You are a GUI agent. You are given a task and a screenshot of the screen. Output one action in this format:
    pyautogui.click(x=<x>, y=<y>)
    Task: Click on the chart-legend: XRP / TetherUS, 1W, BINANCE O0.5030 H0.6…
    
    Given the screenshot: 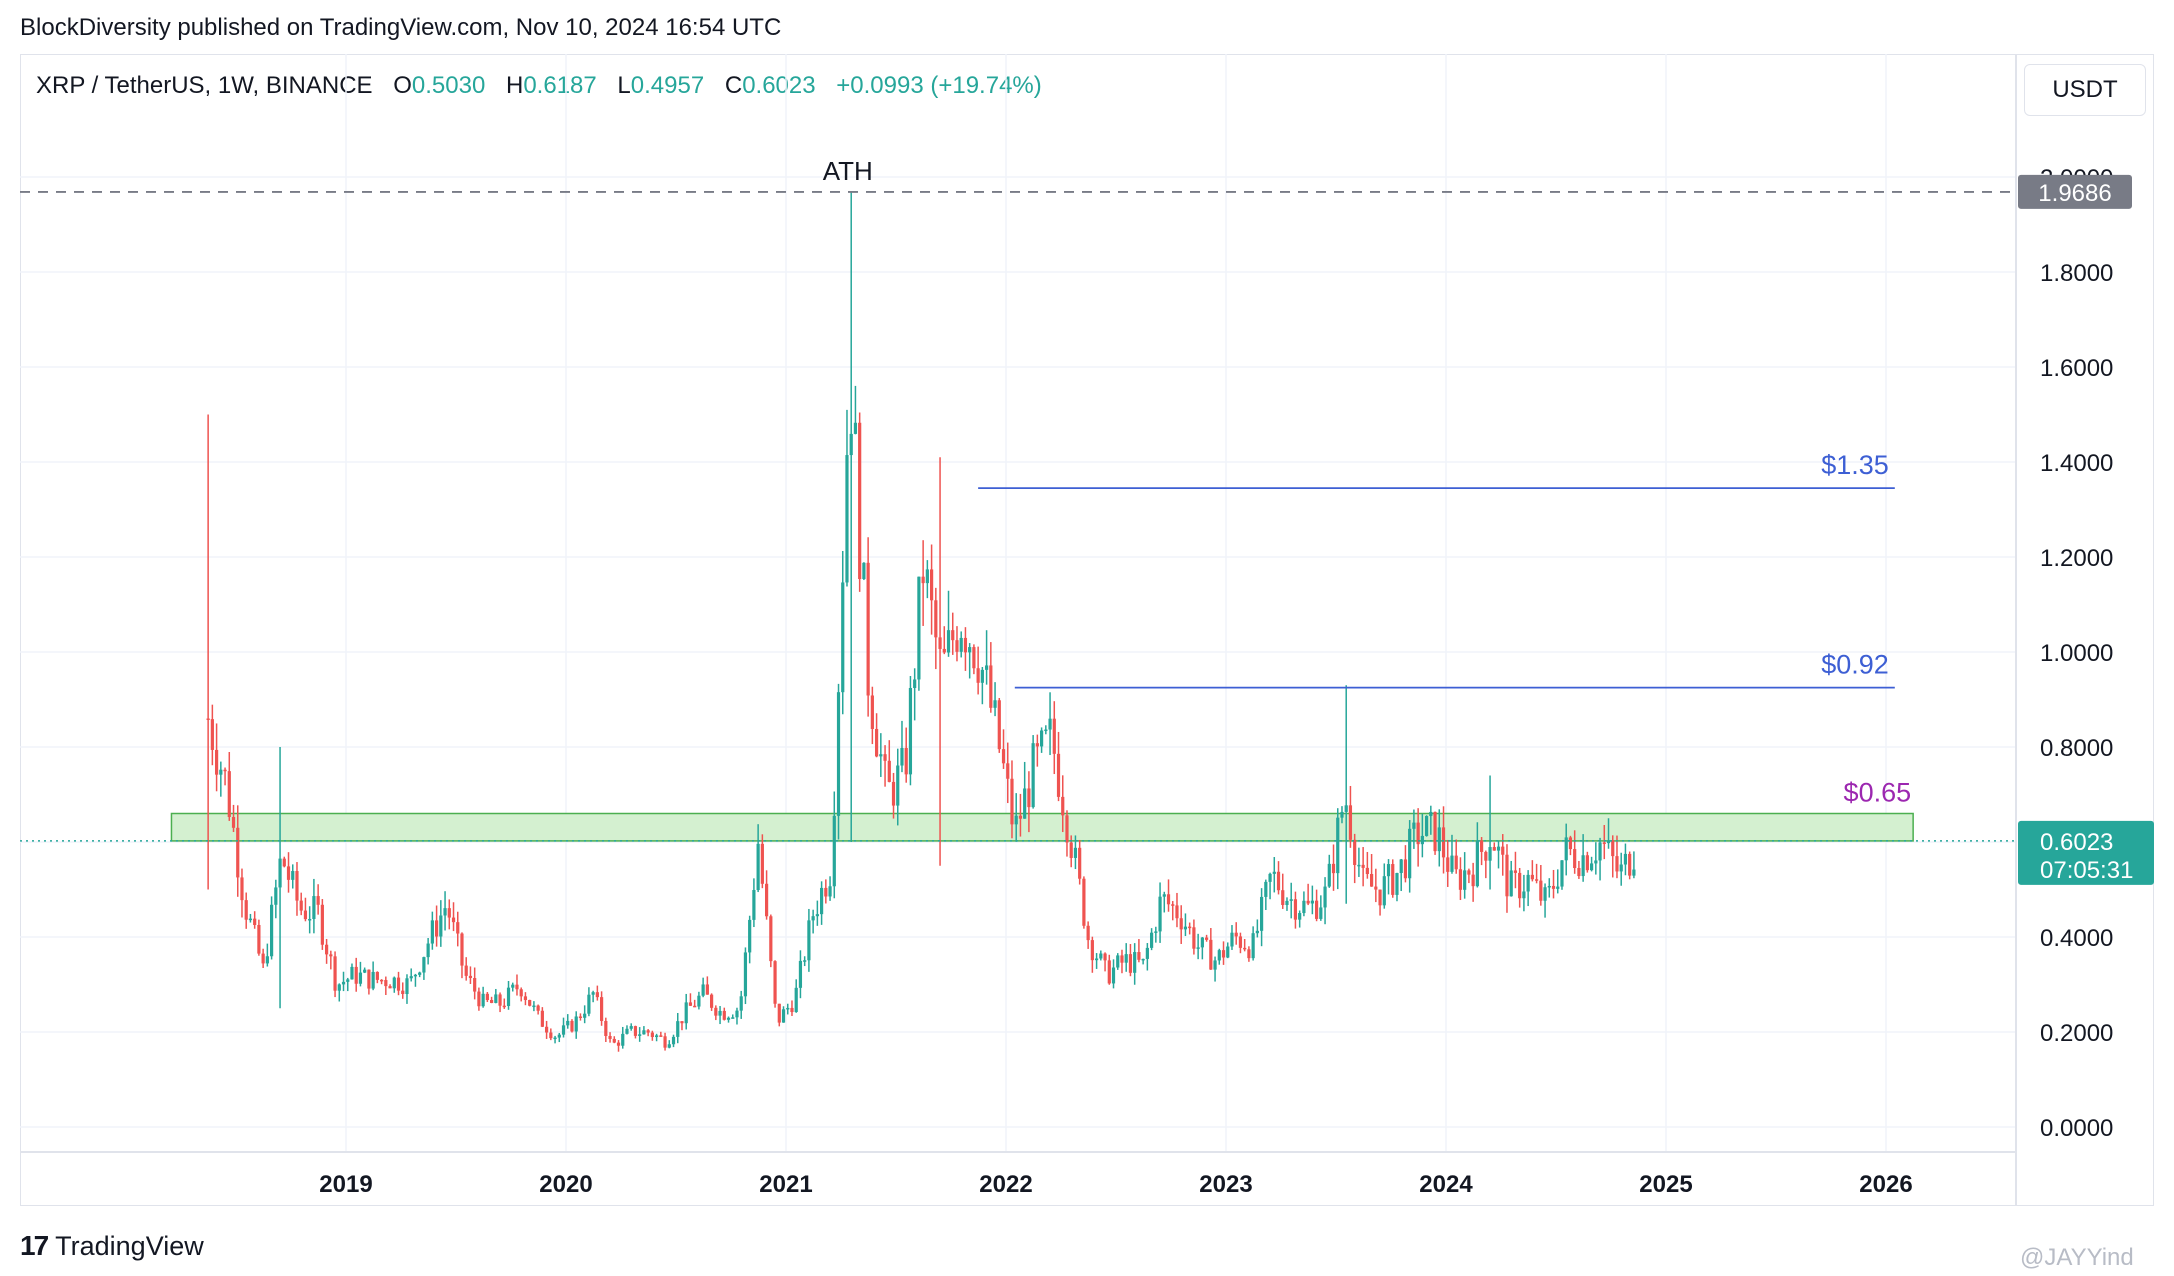 What is the action you would take?
    pyautogui.click(x=539, y=86)
    